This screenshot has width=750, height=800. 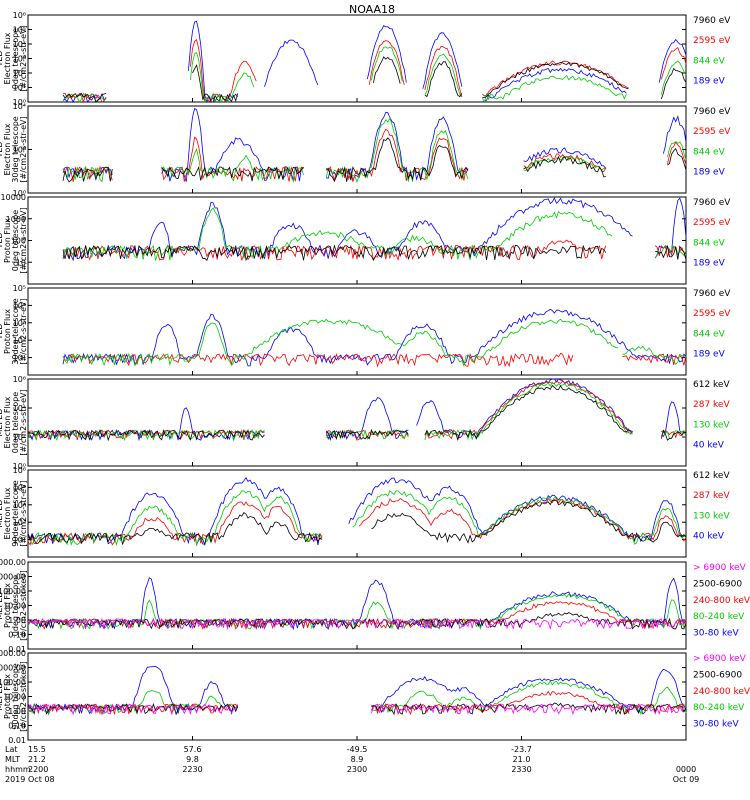 What do you see at coordinates (13, 591) in the screenshot?
I see `y-tick-label: 100.00` at bounding box center [13, 591].